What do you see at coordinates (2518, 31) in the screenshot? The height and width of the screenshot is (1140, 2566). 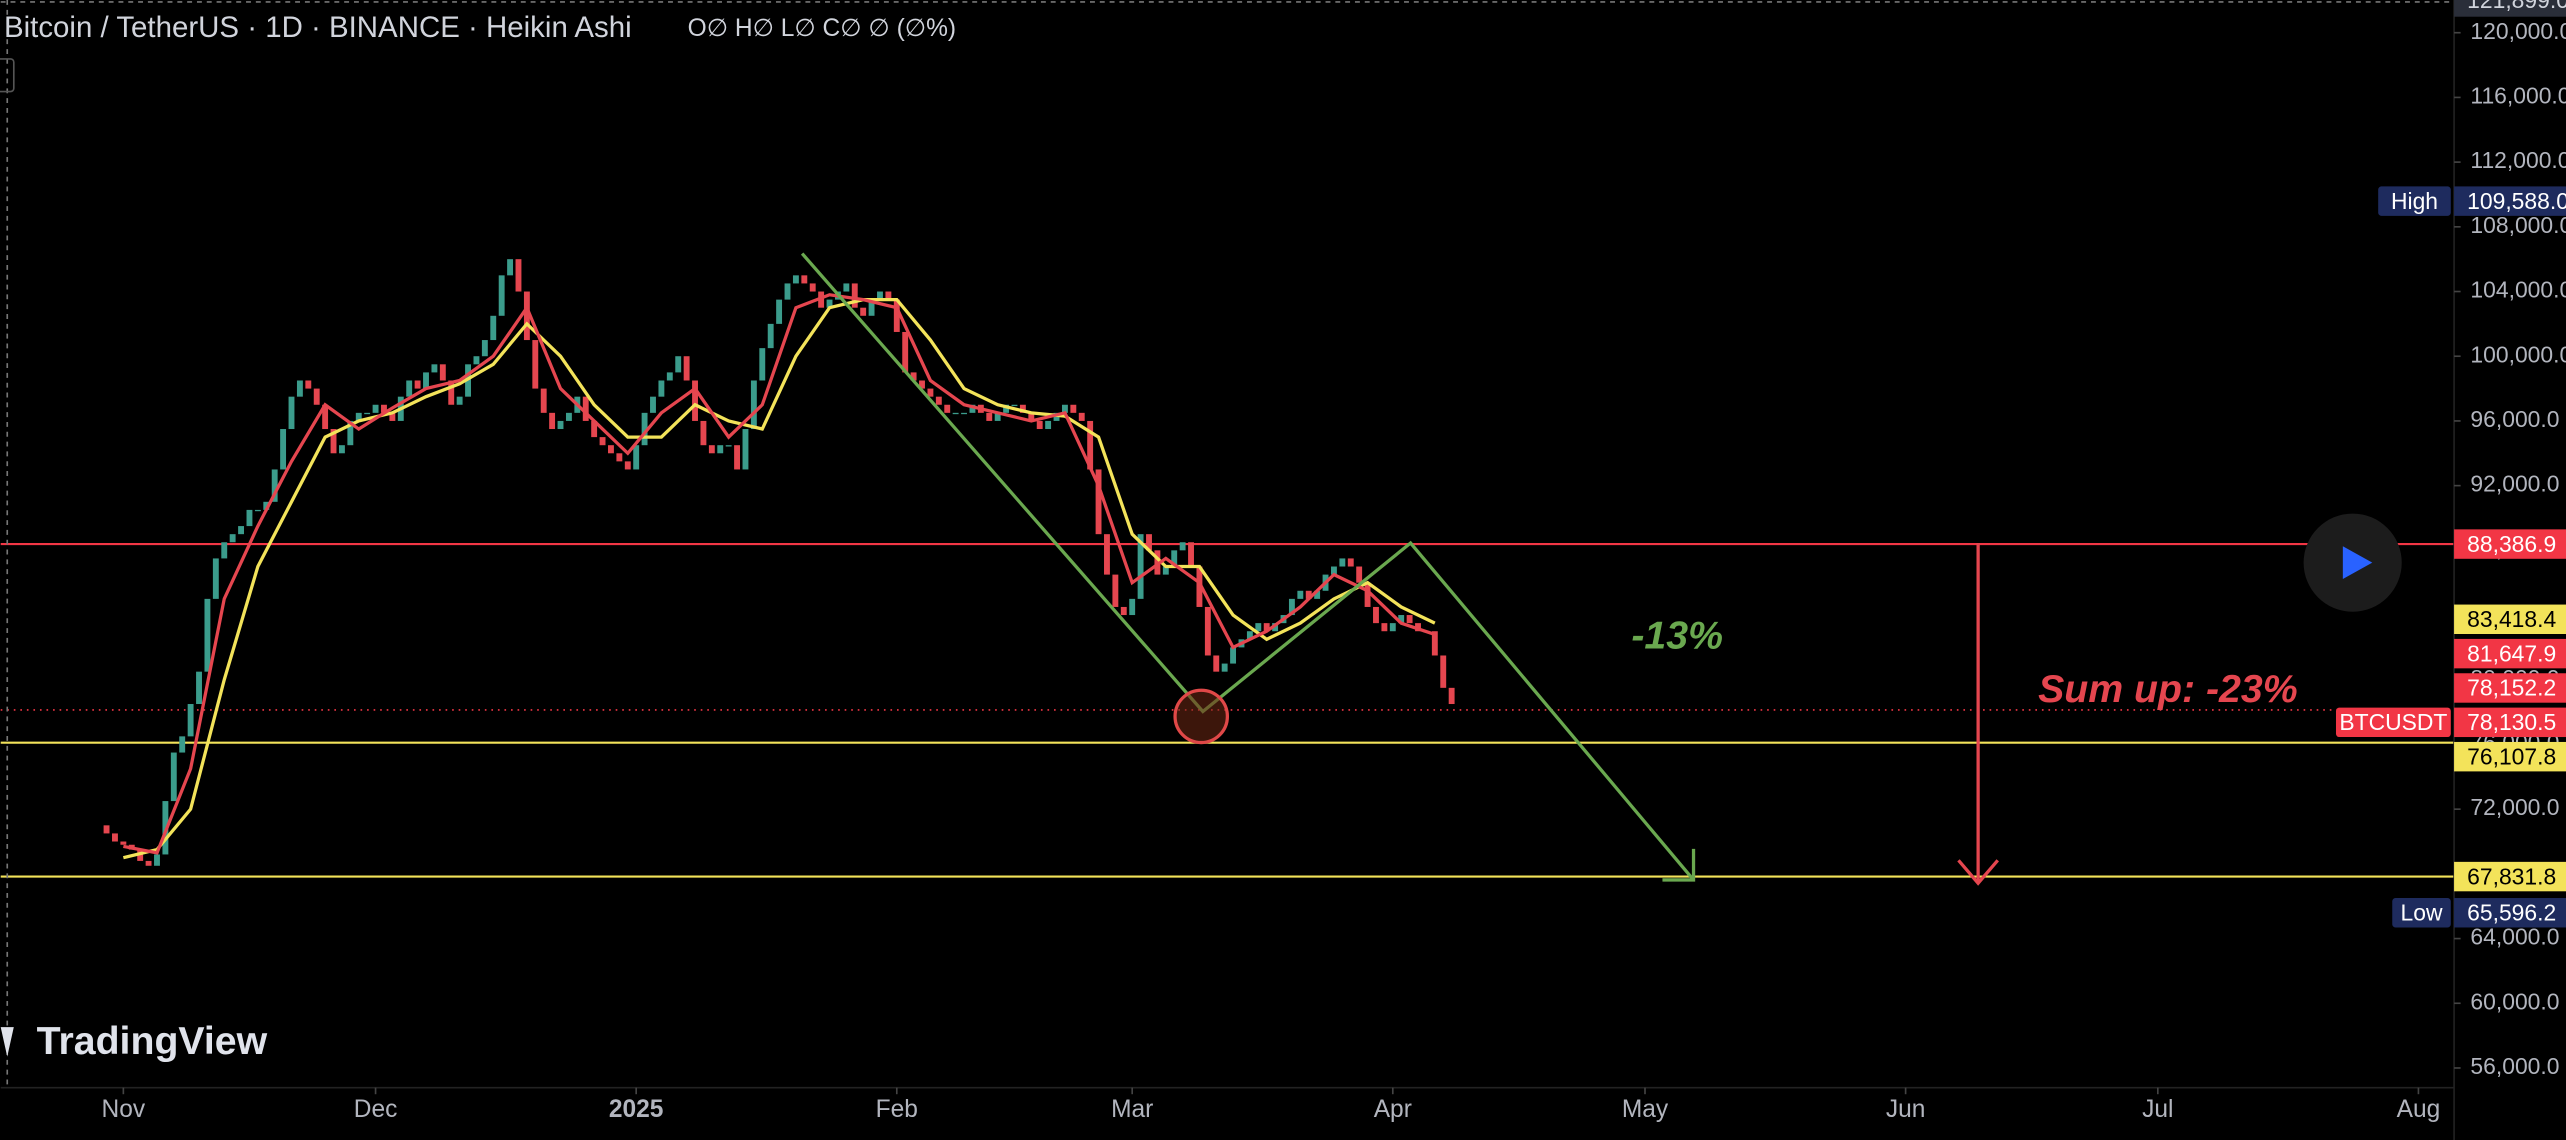 I see `y-tick-label: 120,000.0` at bounding box center [2518, 31].